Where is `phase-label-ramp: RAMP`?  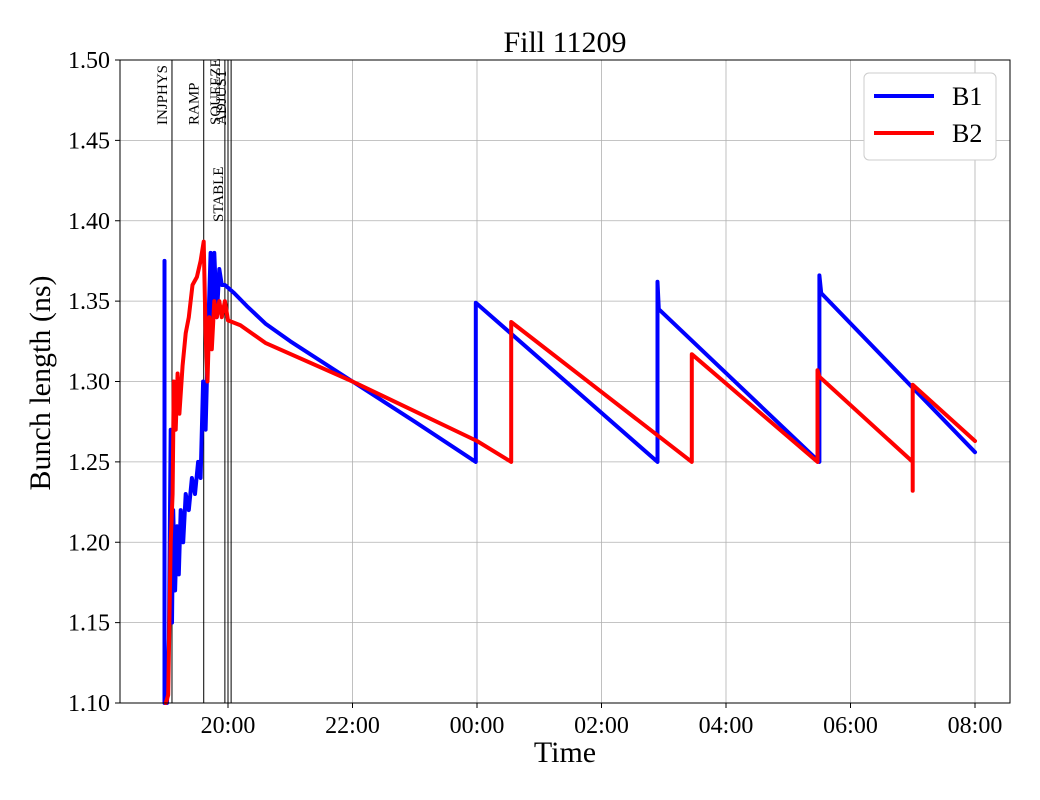
phase-label-ramp: RAMP is located at coordinates (195, 103).